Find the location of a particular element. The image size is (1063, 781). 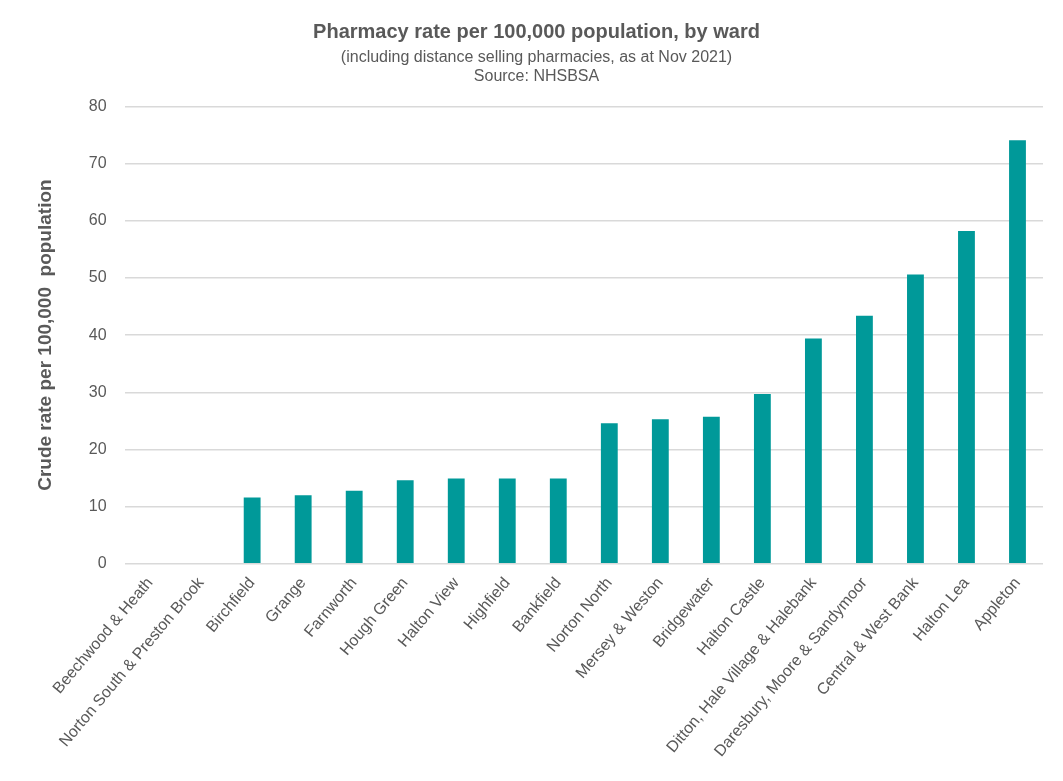

y-tick-label: 60 is located at coordinates (97, 220).